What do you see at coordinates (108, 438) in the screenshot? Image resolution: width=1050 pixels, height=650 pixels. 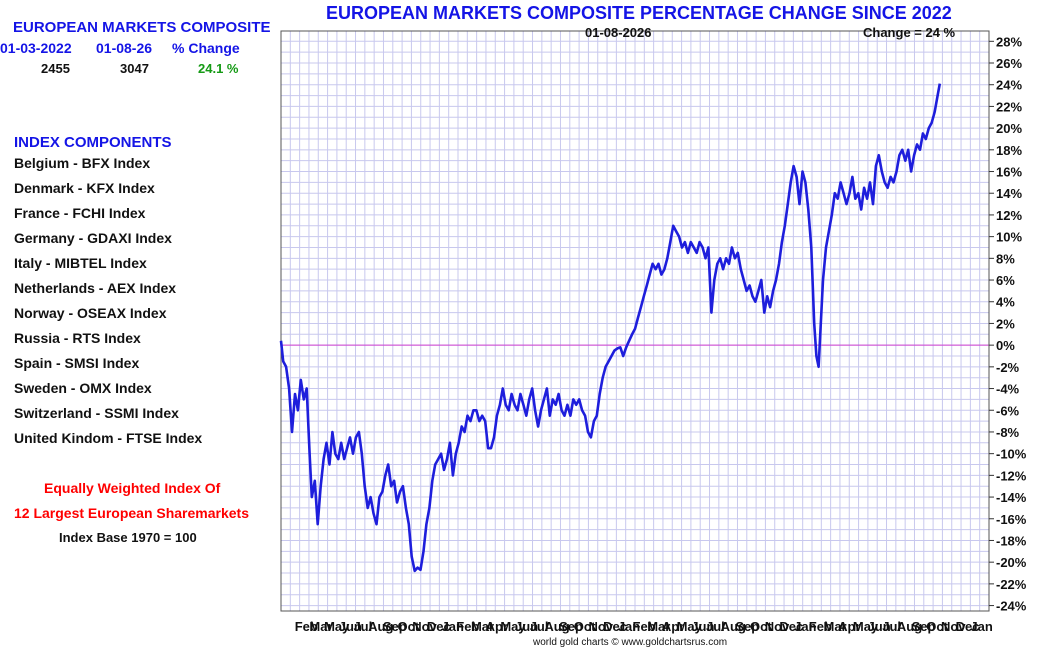 I see `component-item: United Kindom - FTSE Index` at bounding box center [108, 438].